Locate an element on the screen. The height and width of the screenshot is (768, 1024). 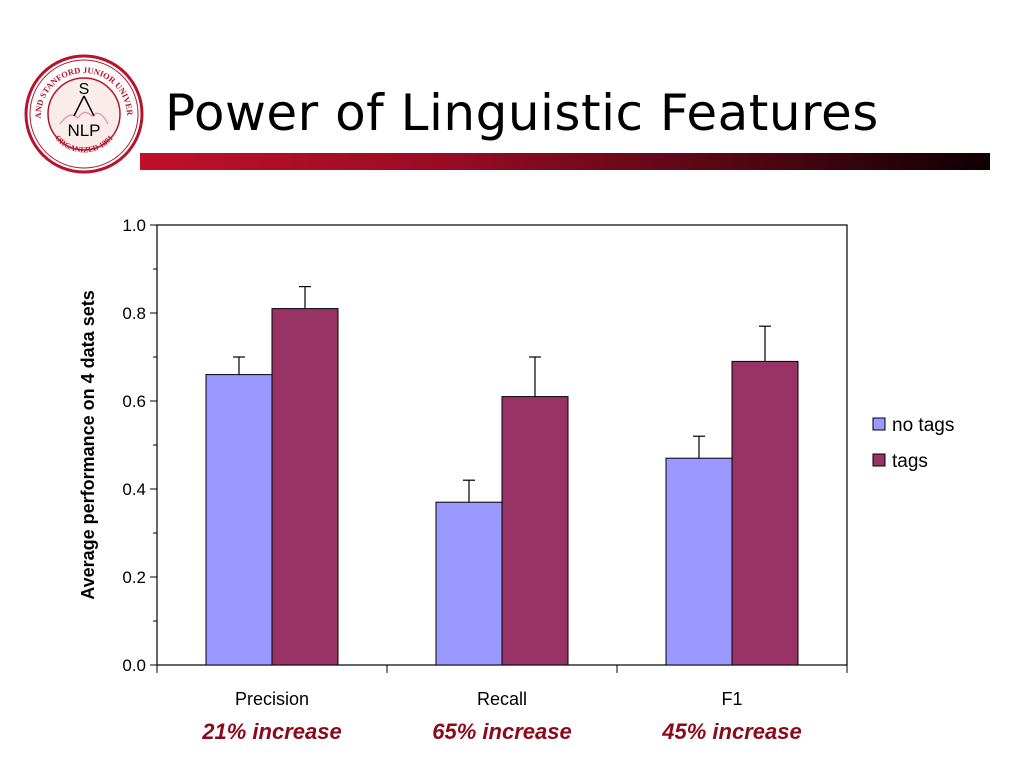
x-tick-label: Precision is located at coordinates (272, 699).